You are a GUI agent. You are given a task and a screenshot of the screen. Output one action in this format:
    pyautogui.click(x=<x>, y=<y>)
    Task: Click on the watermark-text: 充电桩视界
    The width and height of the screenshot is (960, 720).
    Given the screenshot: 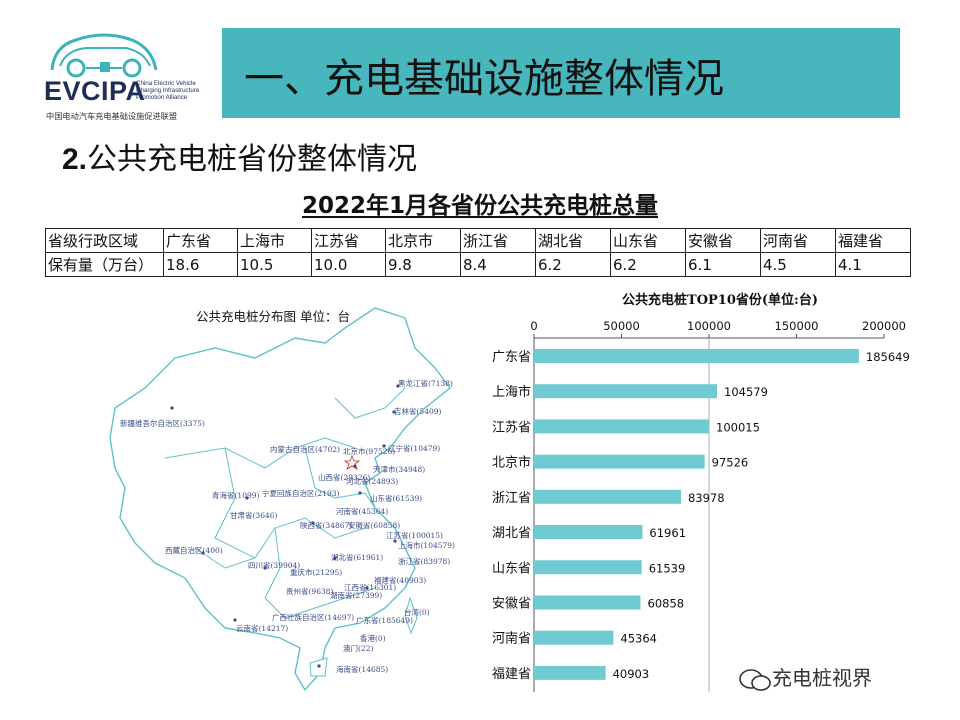 What is the action you would take?
    pyautogui.click(x=822, y=678)
    